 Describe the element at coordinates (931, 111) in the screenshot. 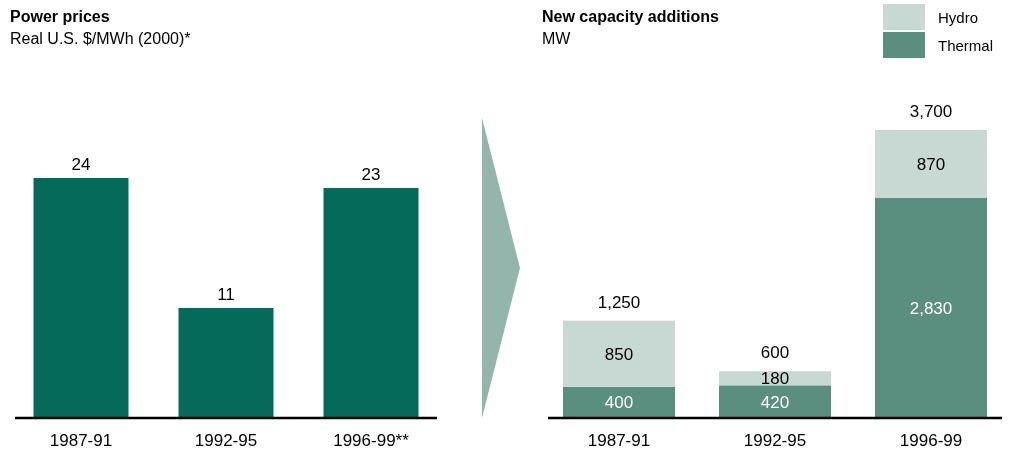

I see `total-label: 3,700` at that location.